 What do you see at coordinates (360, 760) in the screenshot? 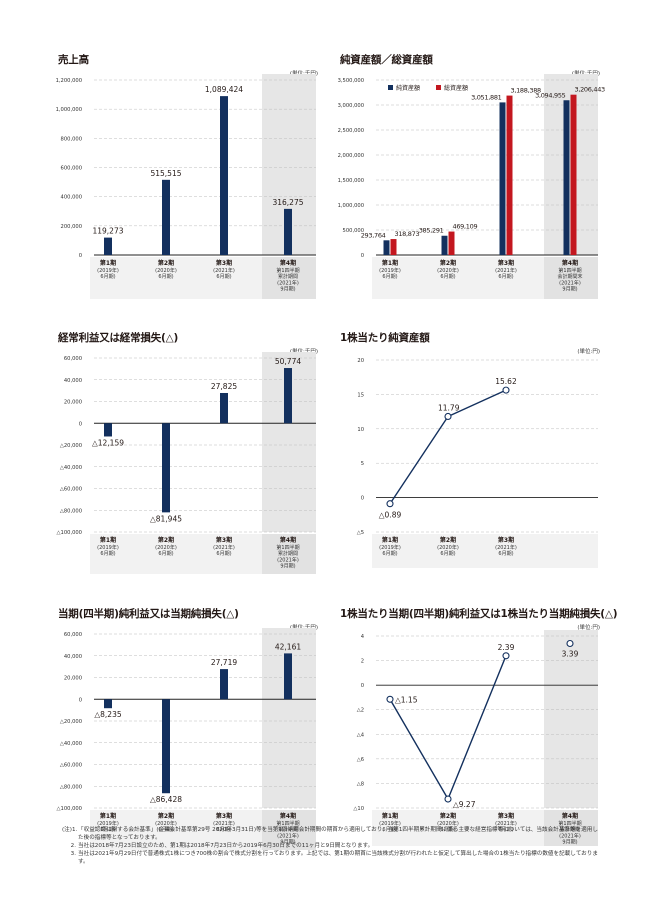
I see `y-tick-label: △6` at bounding box center [360, 760].